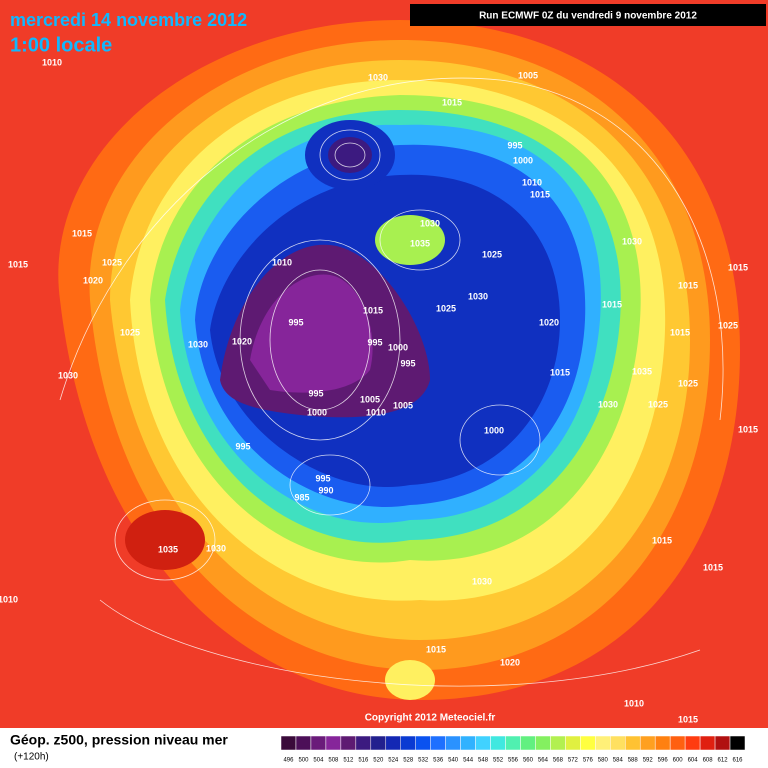 Image resolution: width=768 pixels, height=768 pixels. I want to click on legend-label: 516, so click(363, 761).